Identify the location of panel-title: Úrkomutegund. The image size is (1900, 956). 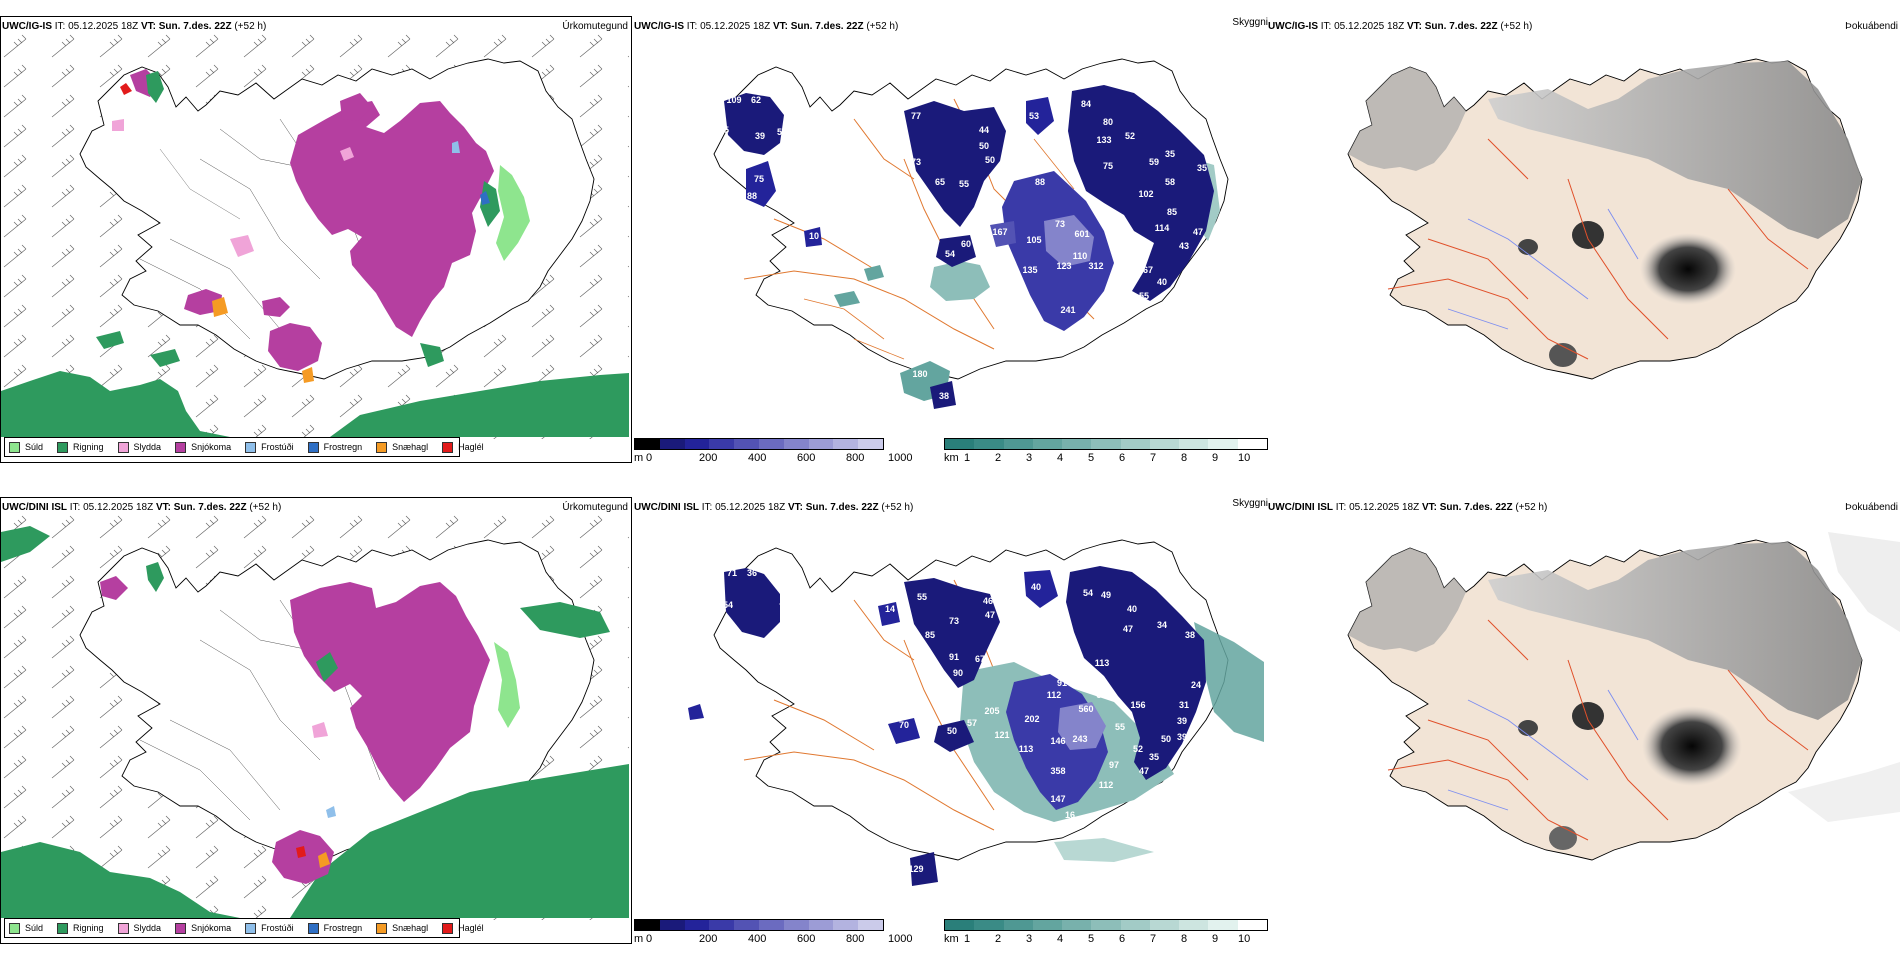
(595, 507).